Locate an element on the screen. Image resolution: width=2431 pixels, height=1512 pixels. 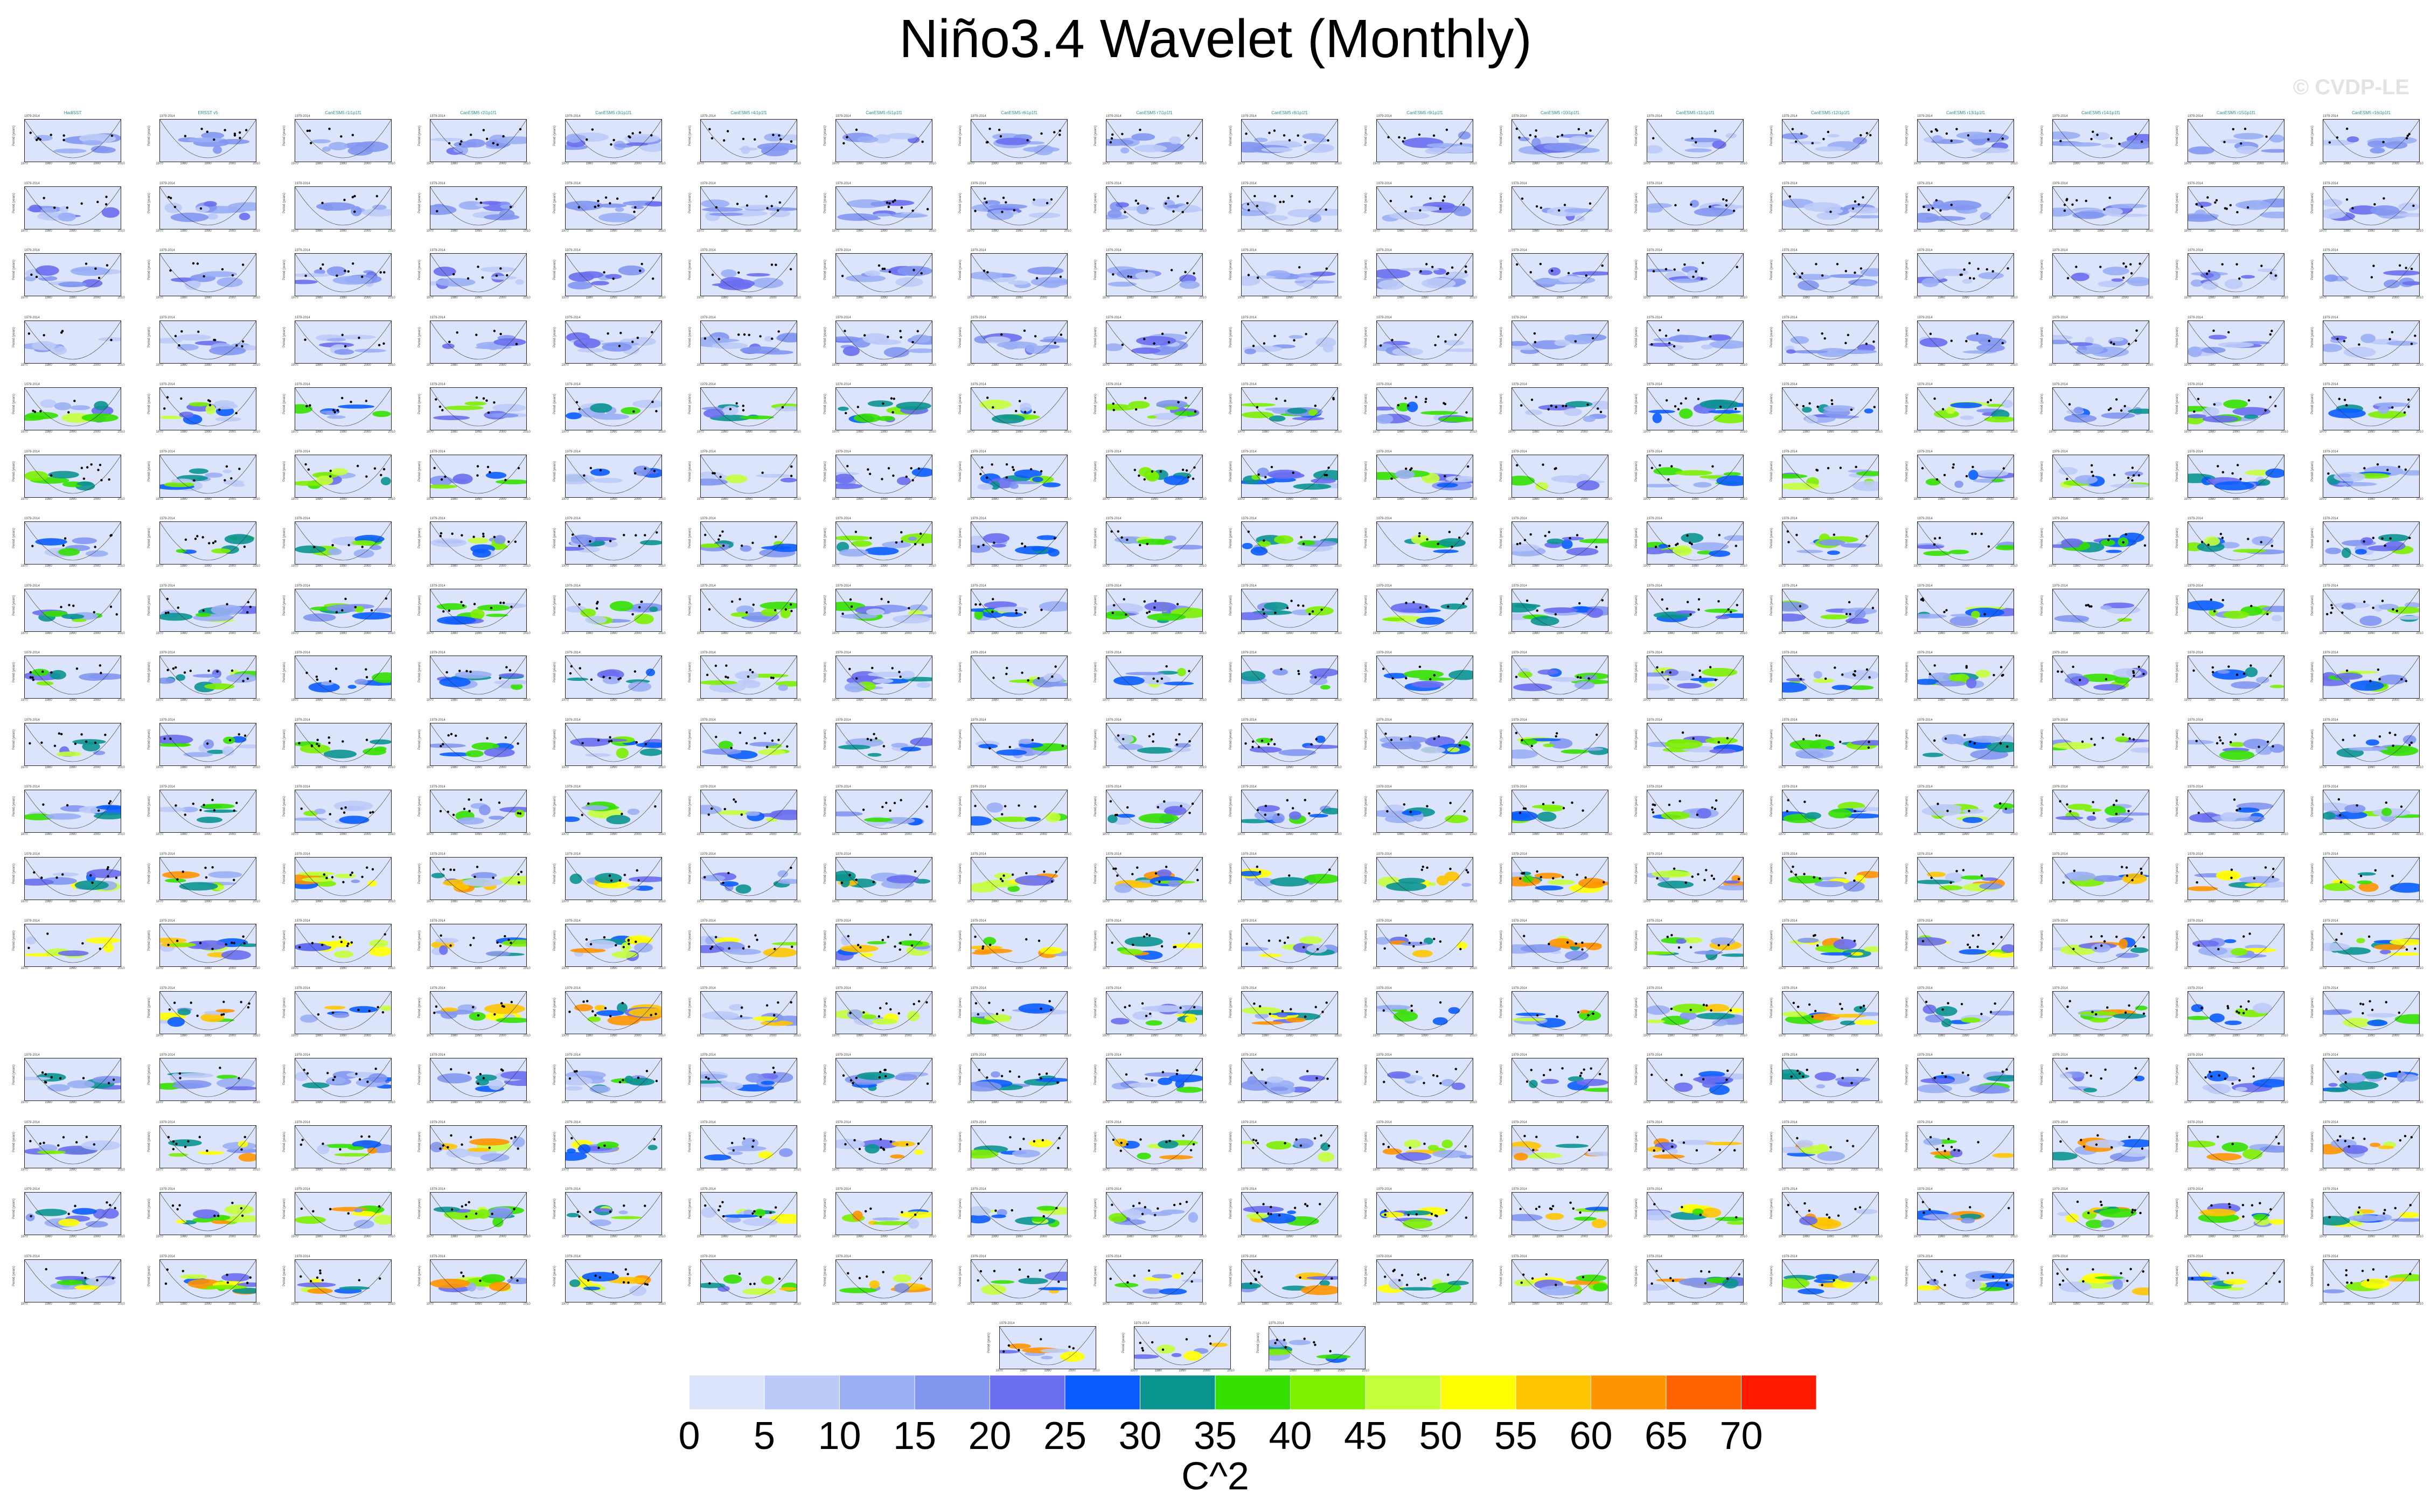
panel-title: CanESM5 r8i1p1f1 is located at coordinates (1289, 112).